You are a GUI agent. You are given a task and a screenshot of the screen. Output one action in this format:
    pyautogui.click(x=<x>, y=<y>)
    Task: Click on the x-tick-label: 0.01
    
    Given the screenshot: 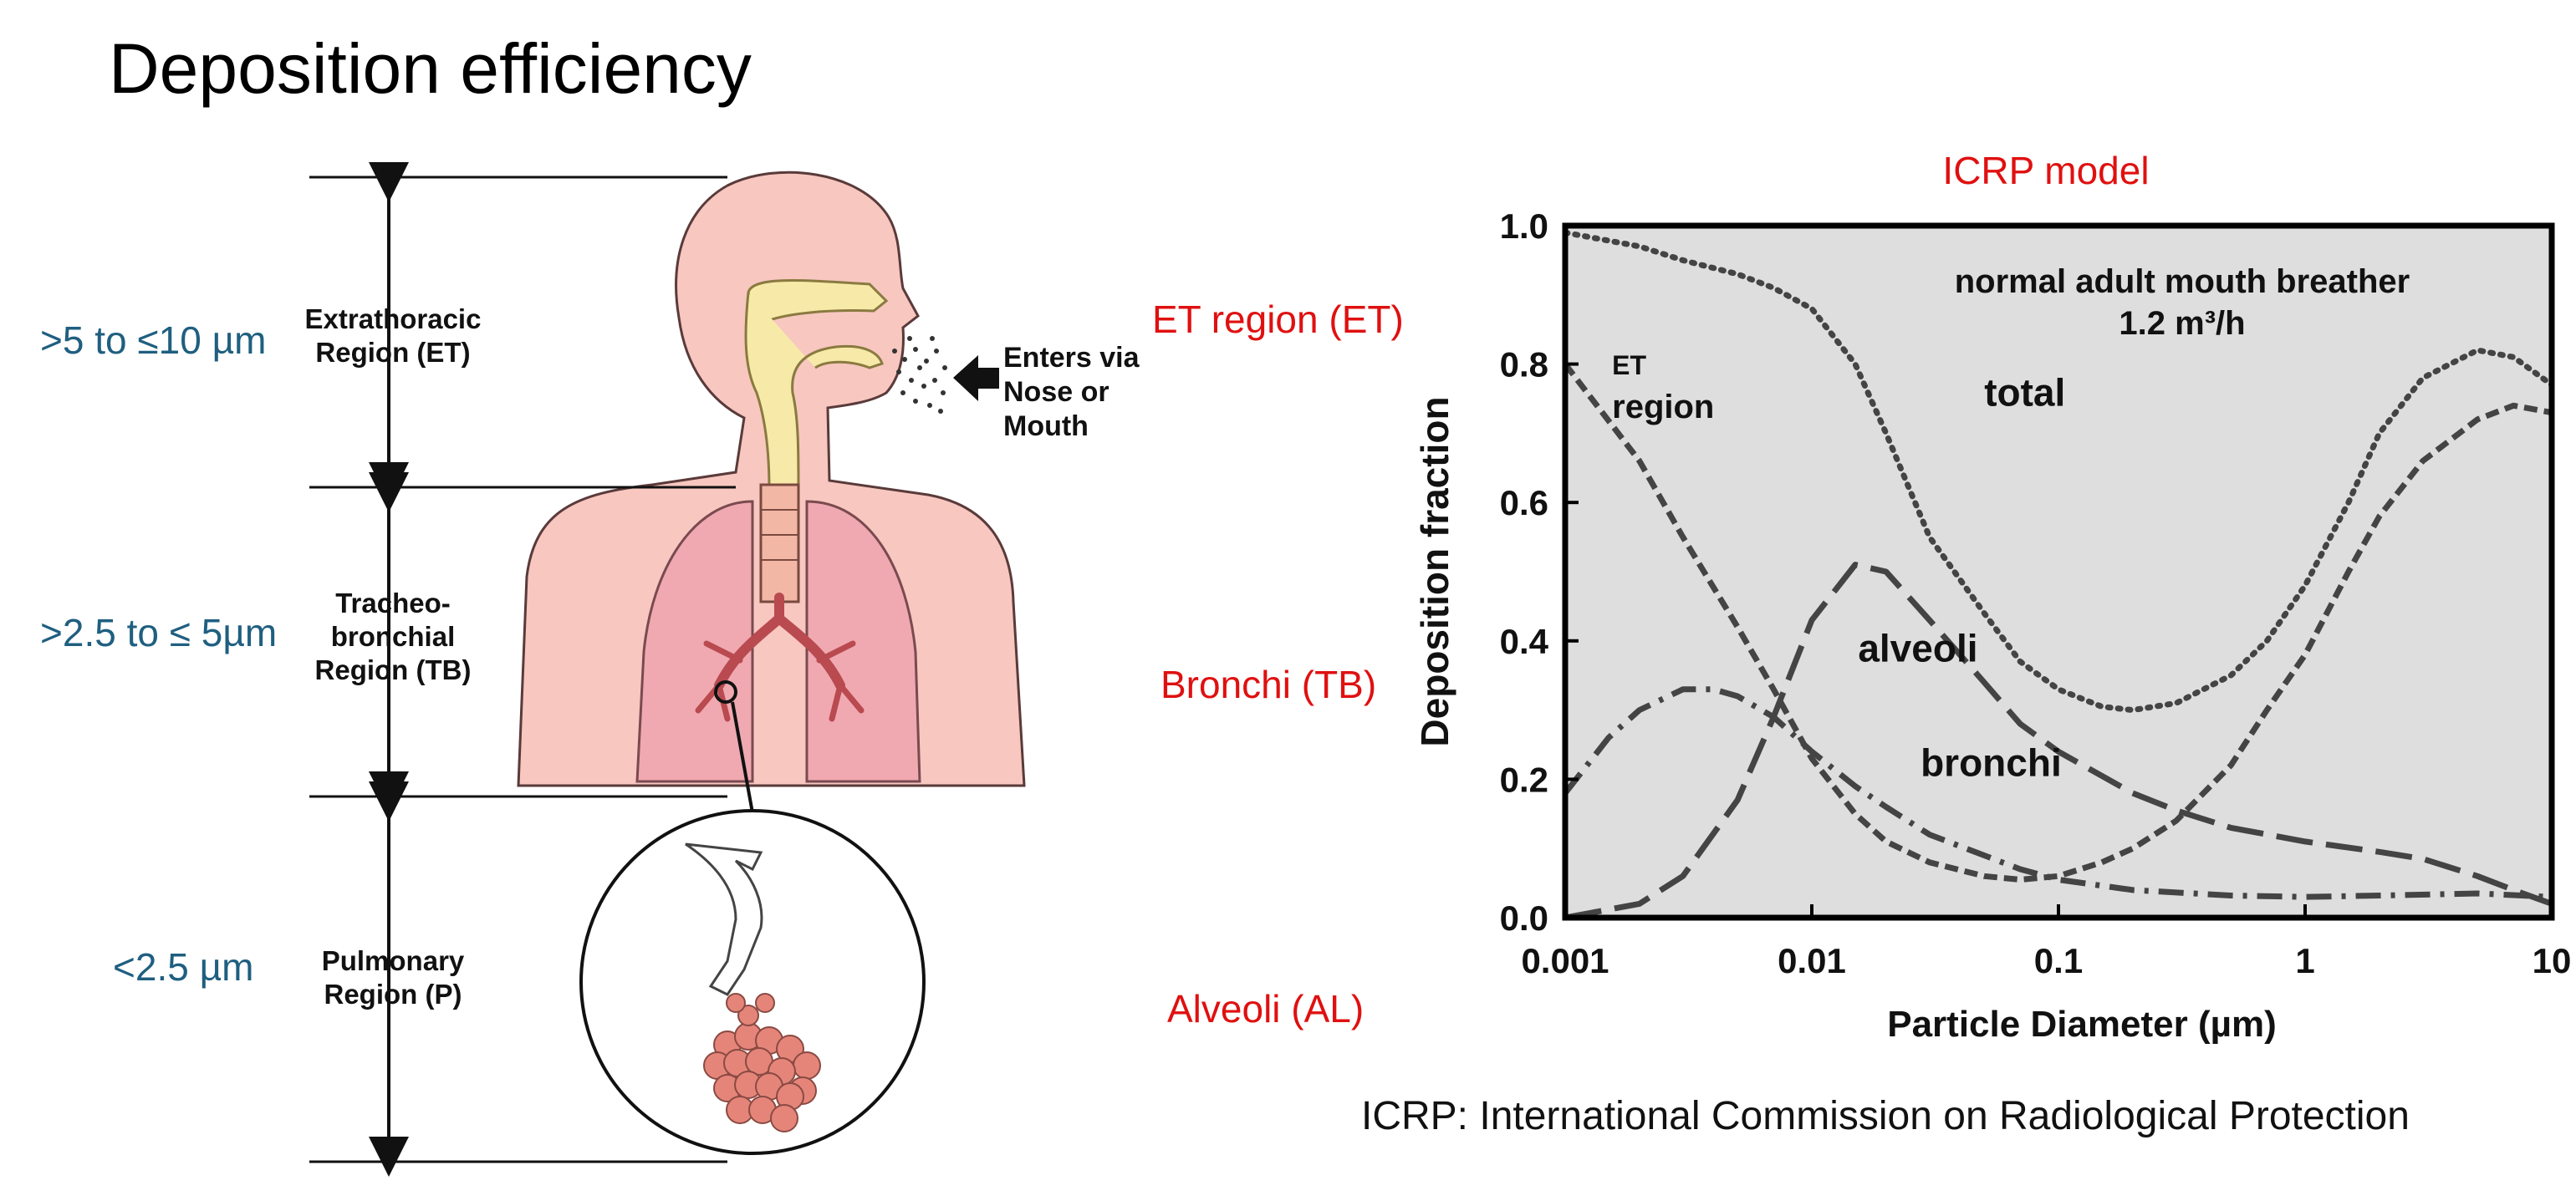 What is the action you would take?
    pyautogui.click(x=1812, y=960)
    